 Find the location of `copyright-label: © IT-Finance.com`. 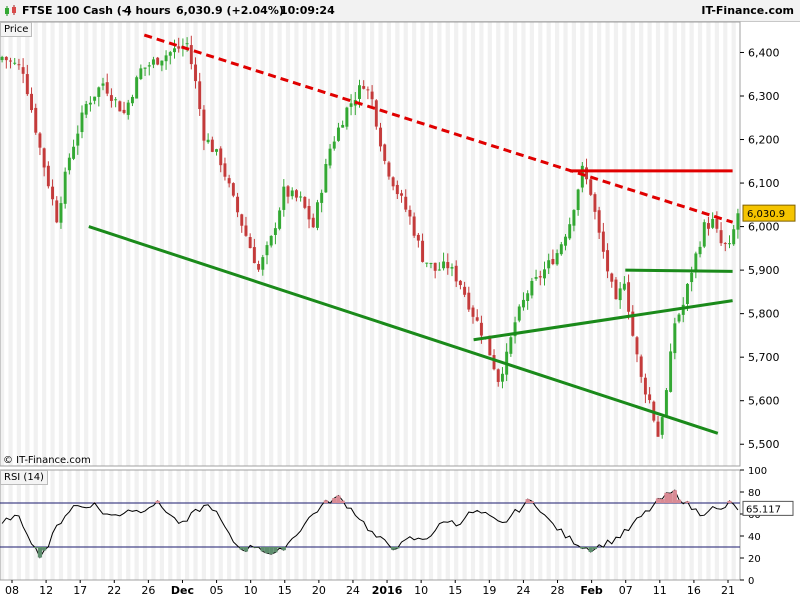

copyright-label: © IT-Finance.com is located at coordinates (47, 460).